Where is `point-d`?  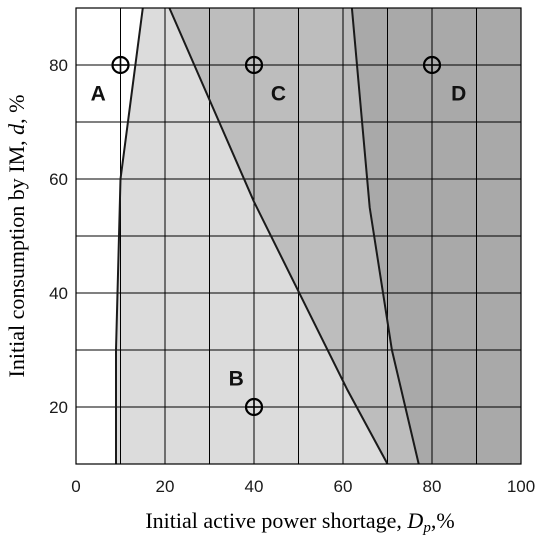 point-d is located at coordinates (432, 65).